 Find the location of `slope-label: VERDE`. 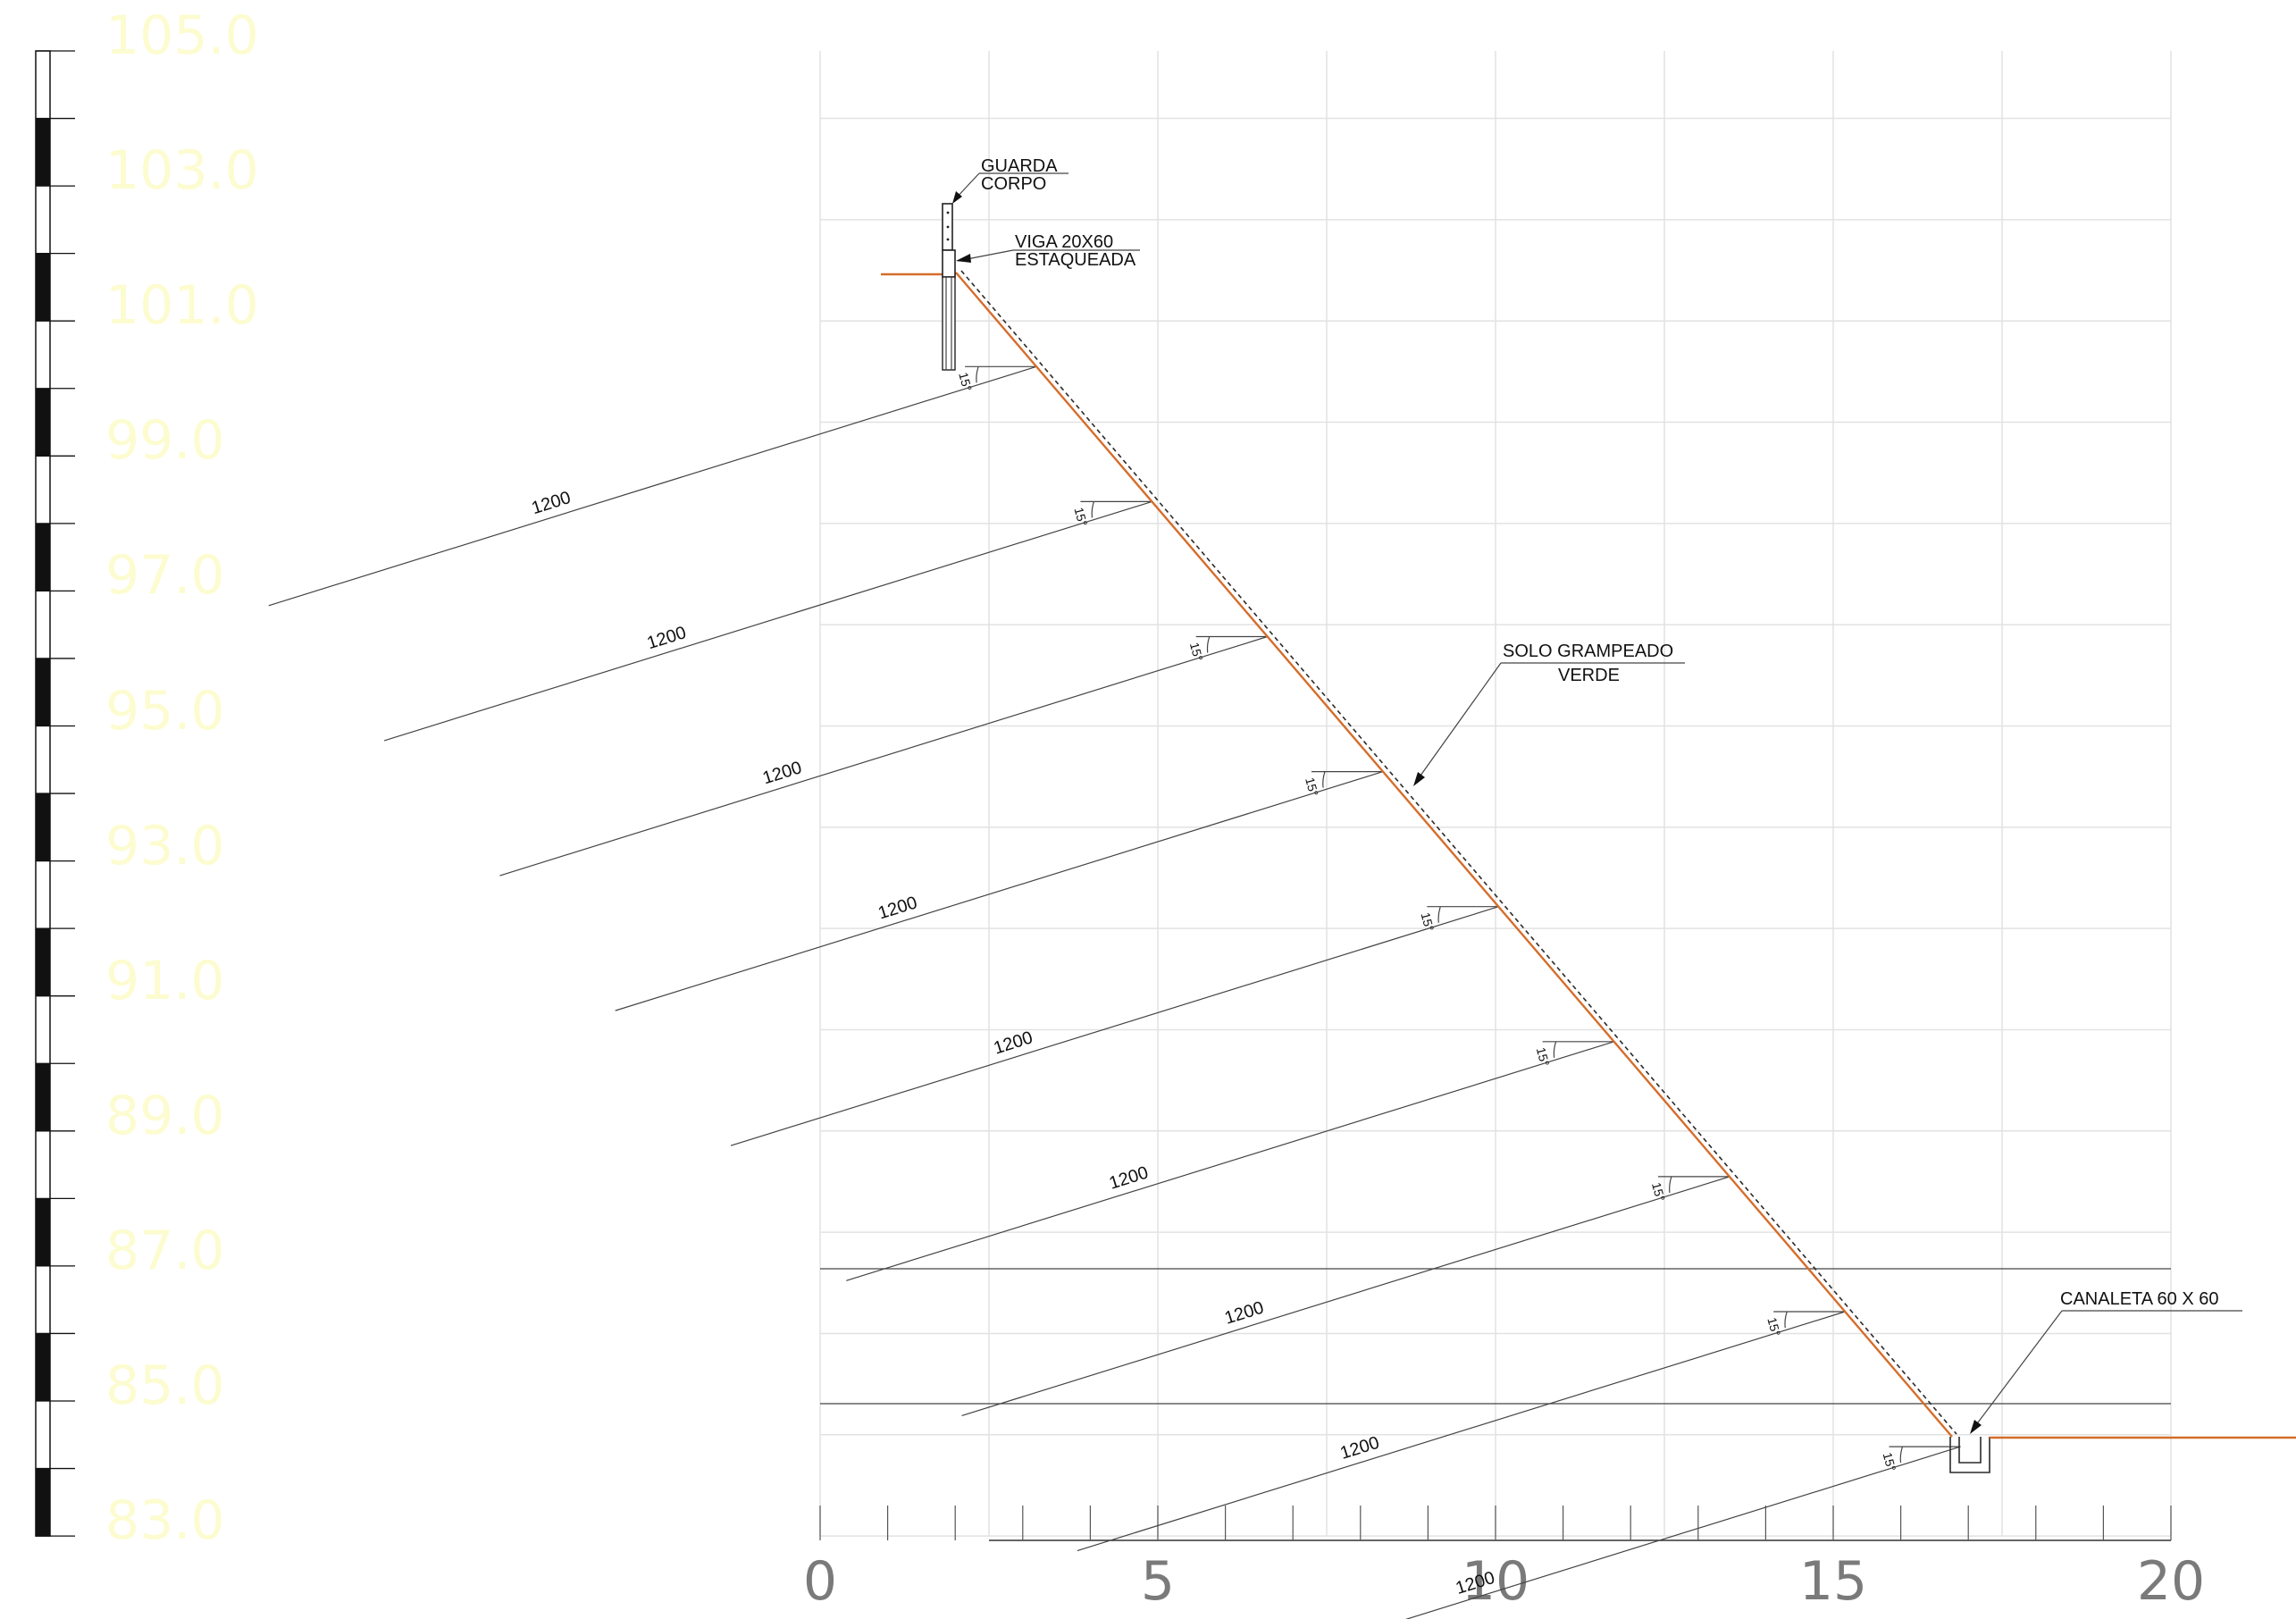

slope-label: VERDE is located at coordinates (1589, 675).